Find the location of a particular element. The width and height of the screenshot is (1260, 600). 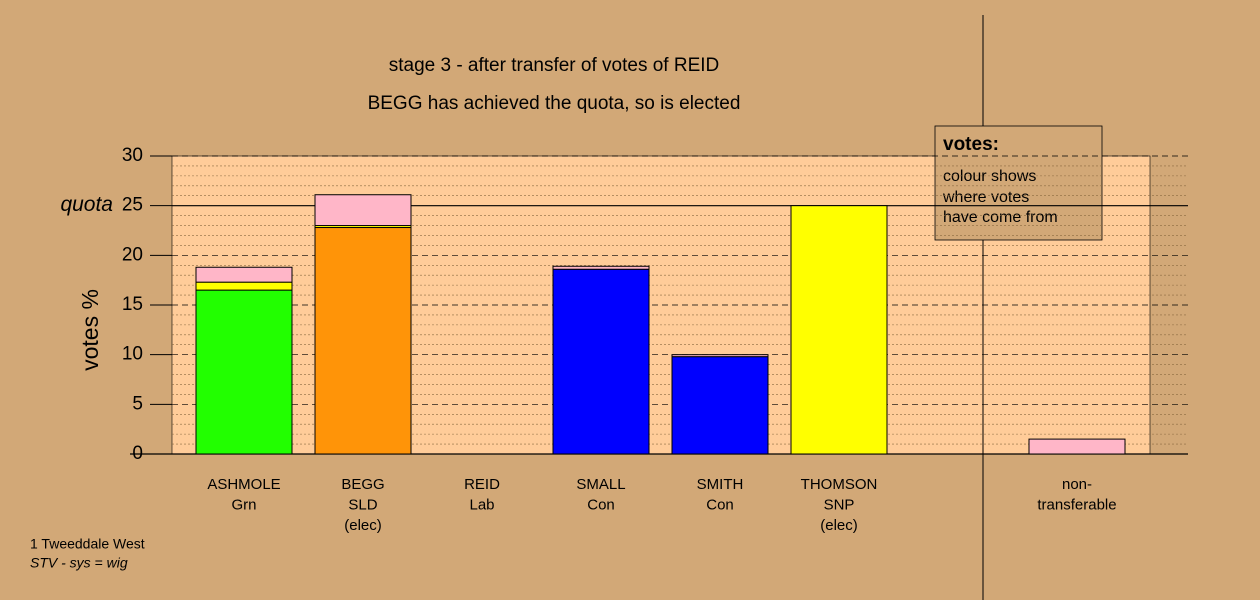

x-tick-label: SMALL is located at coordinates (600, 484).